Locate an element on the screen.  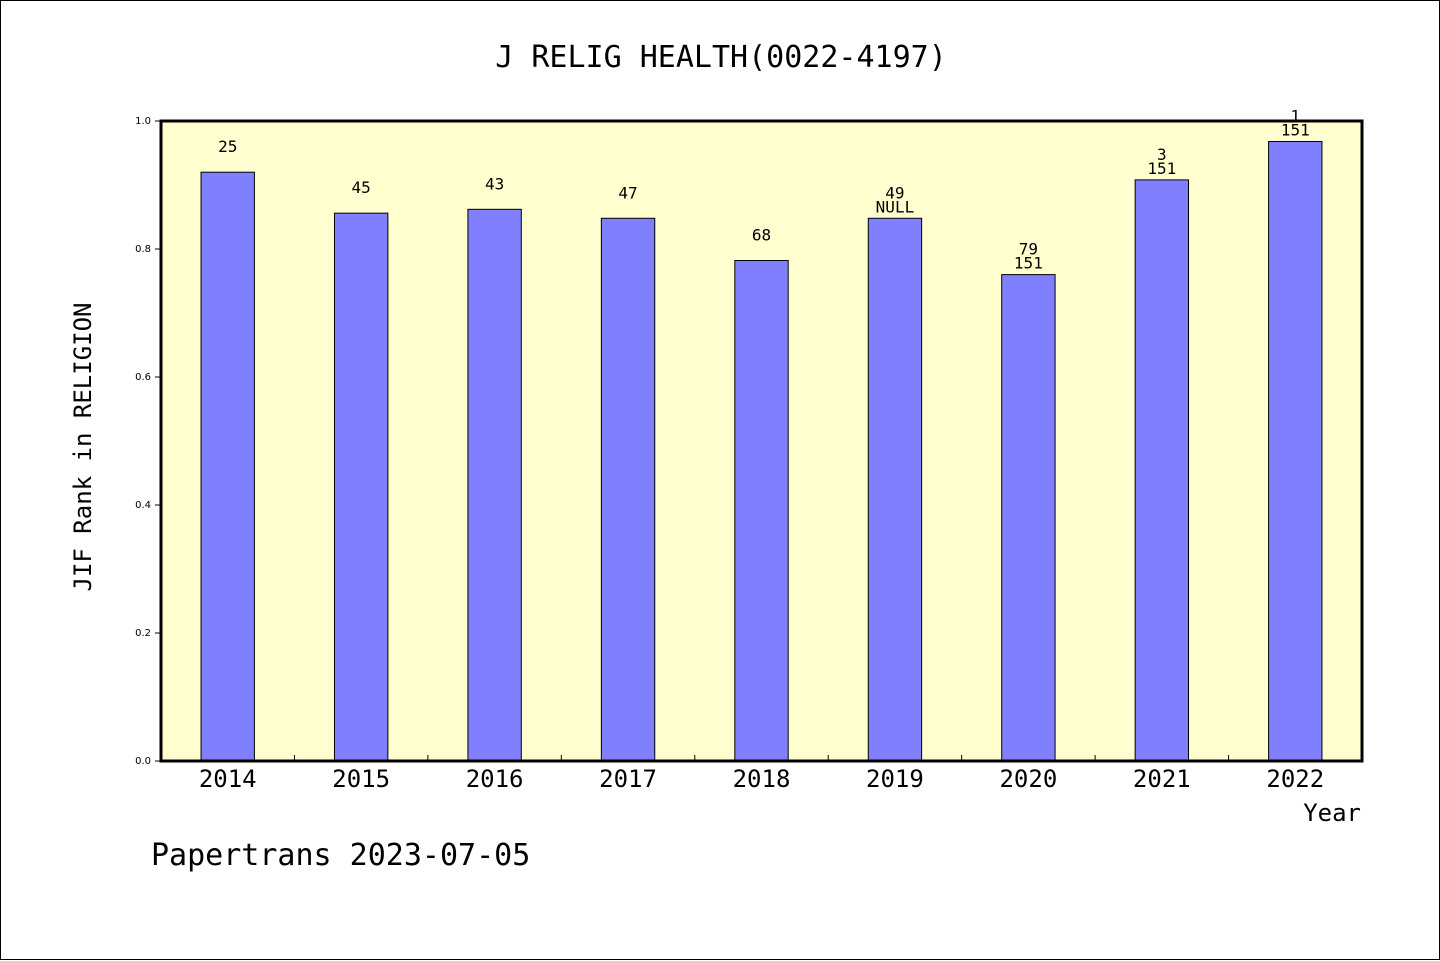
x-tick-label: 2018 is located at coordinates (762, 779).